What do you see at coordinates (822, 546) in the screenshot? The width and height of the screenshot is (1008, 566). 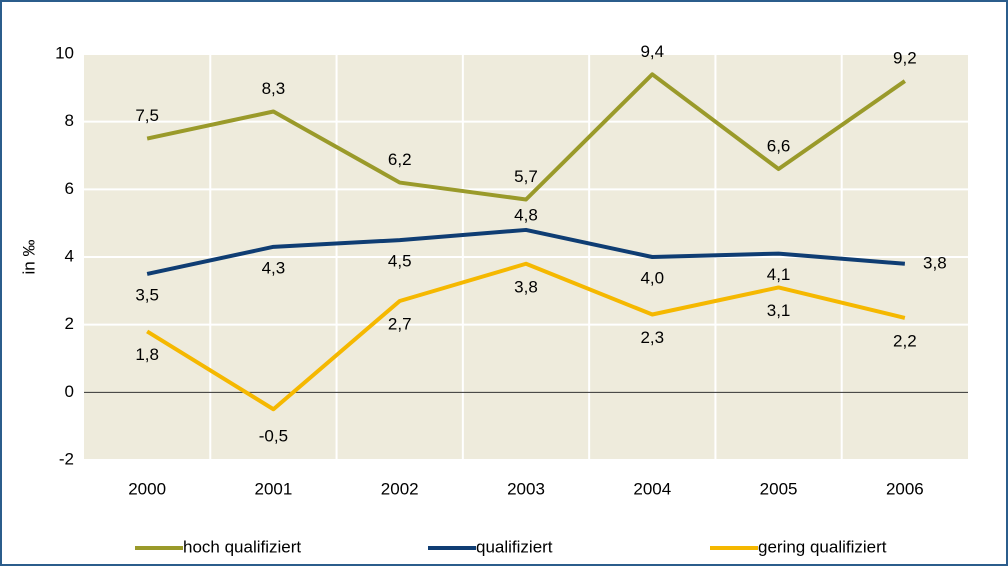 I see `legend-label: gering qualifiziert` at bounding box center [822, 546].